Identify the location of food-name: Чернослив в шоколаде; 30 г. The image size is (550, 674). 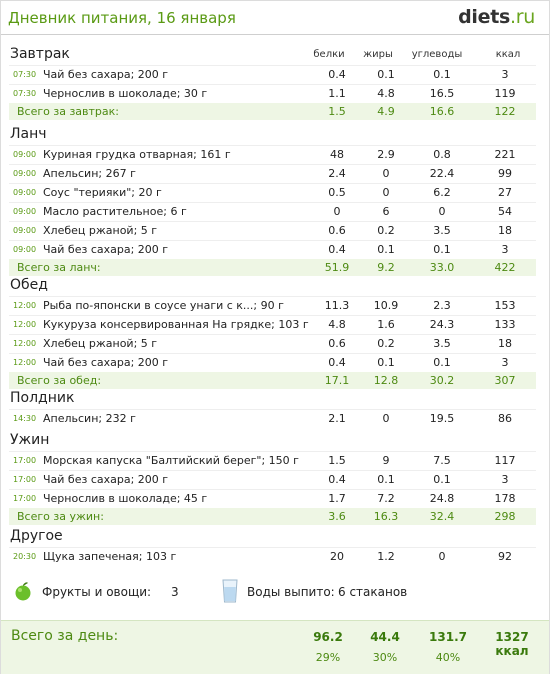
(125, 93).